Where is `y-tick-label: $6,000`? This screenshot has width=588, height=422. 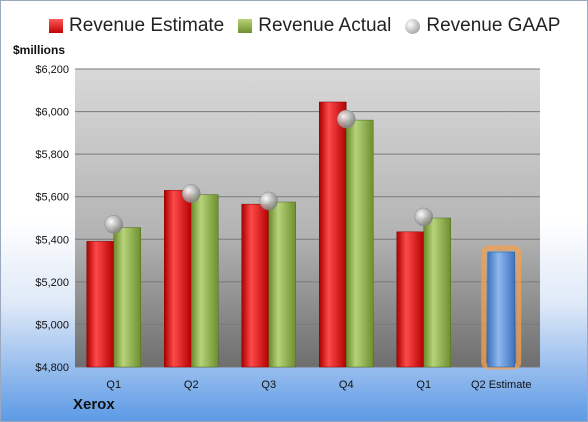
y-tick-label: $6,000 is located at coordinates (52, 113).